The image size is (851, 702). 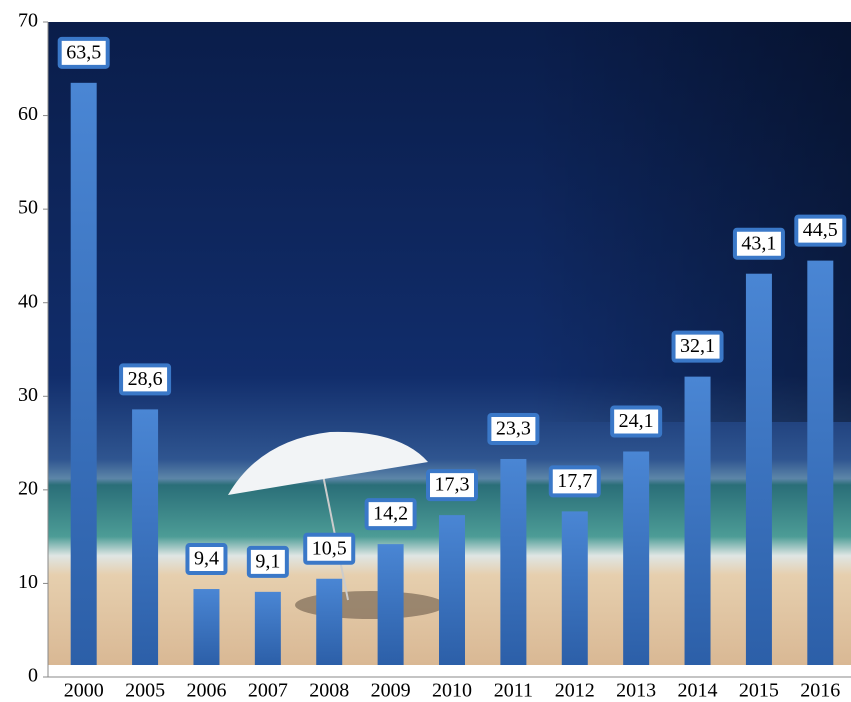 What do you see at coordinates (575, 691) in the screenshot?
I see `x-tick-label: 2012` at bounding box center [575, 691].